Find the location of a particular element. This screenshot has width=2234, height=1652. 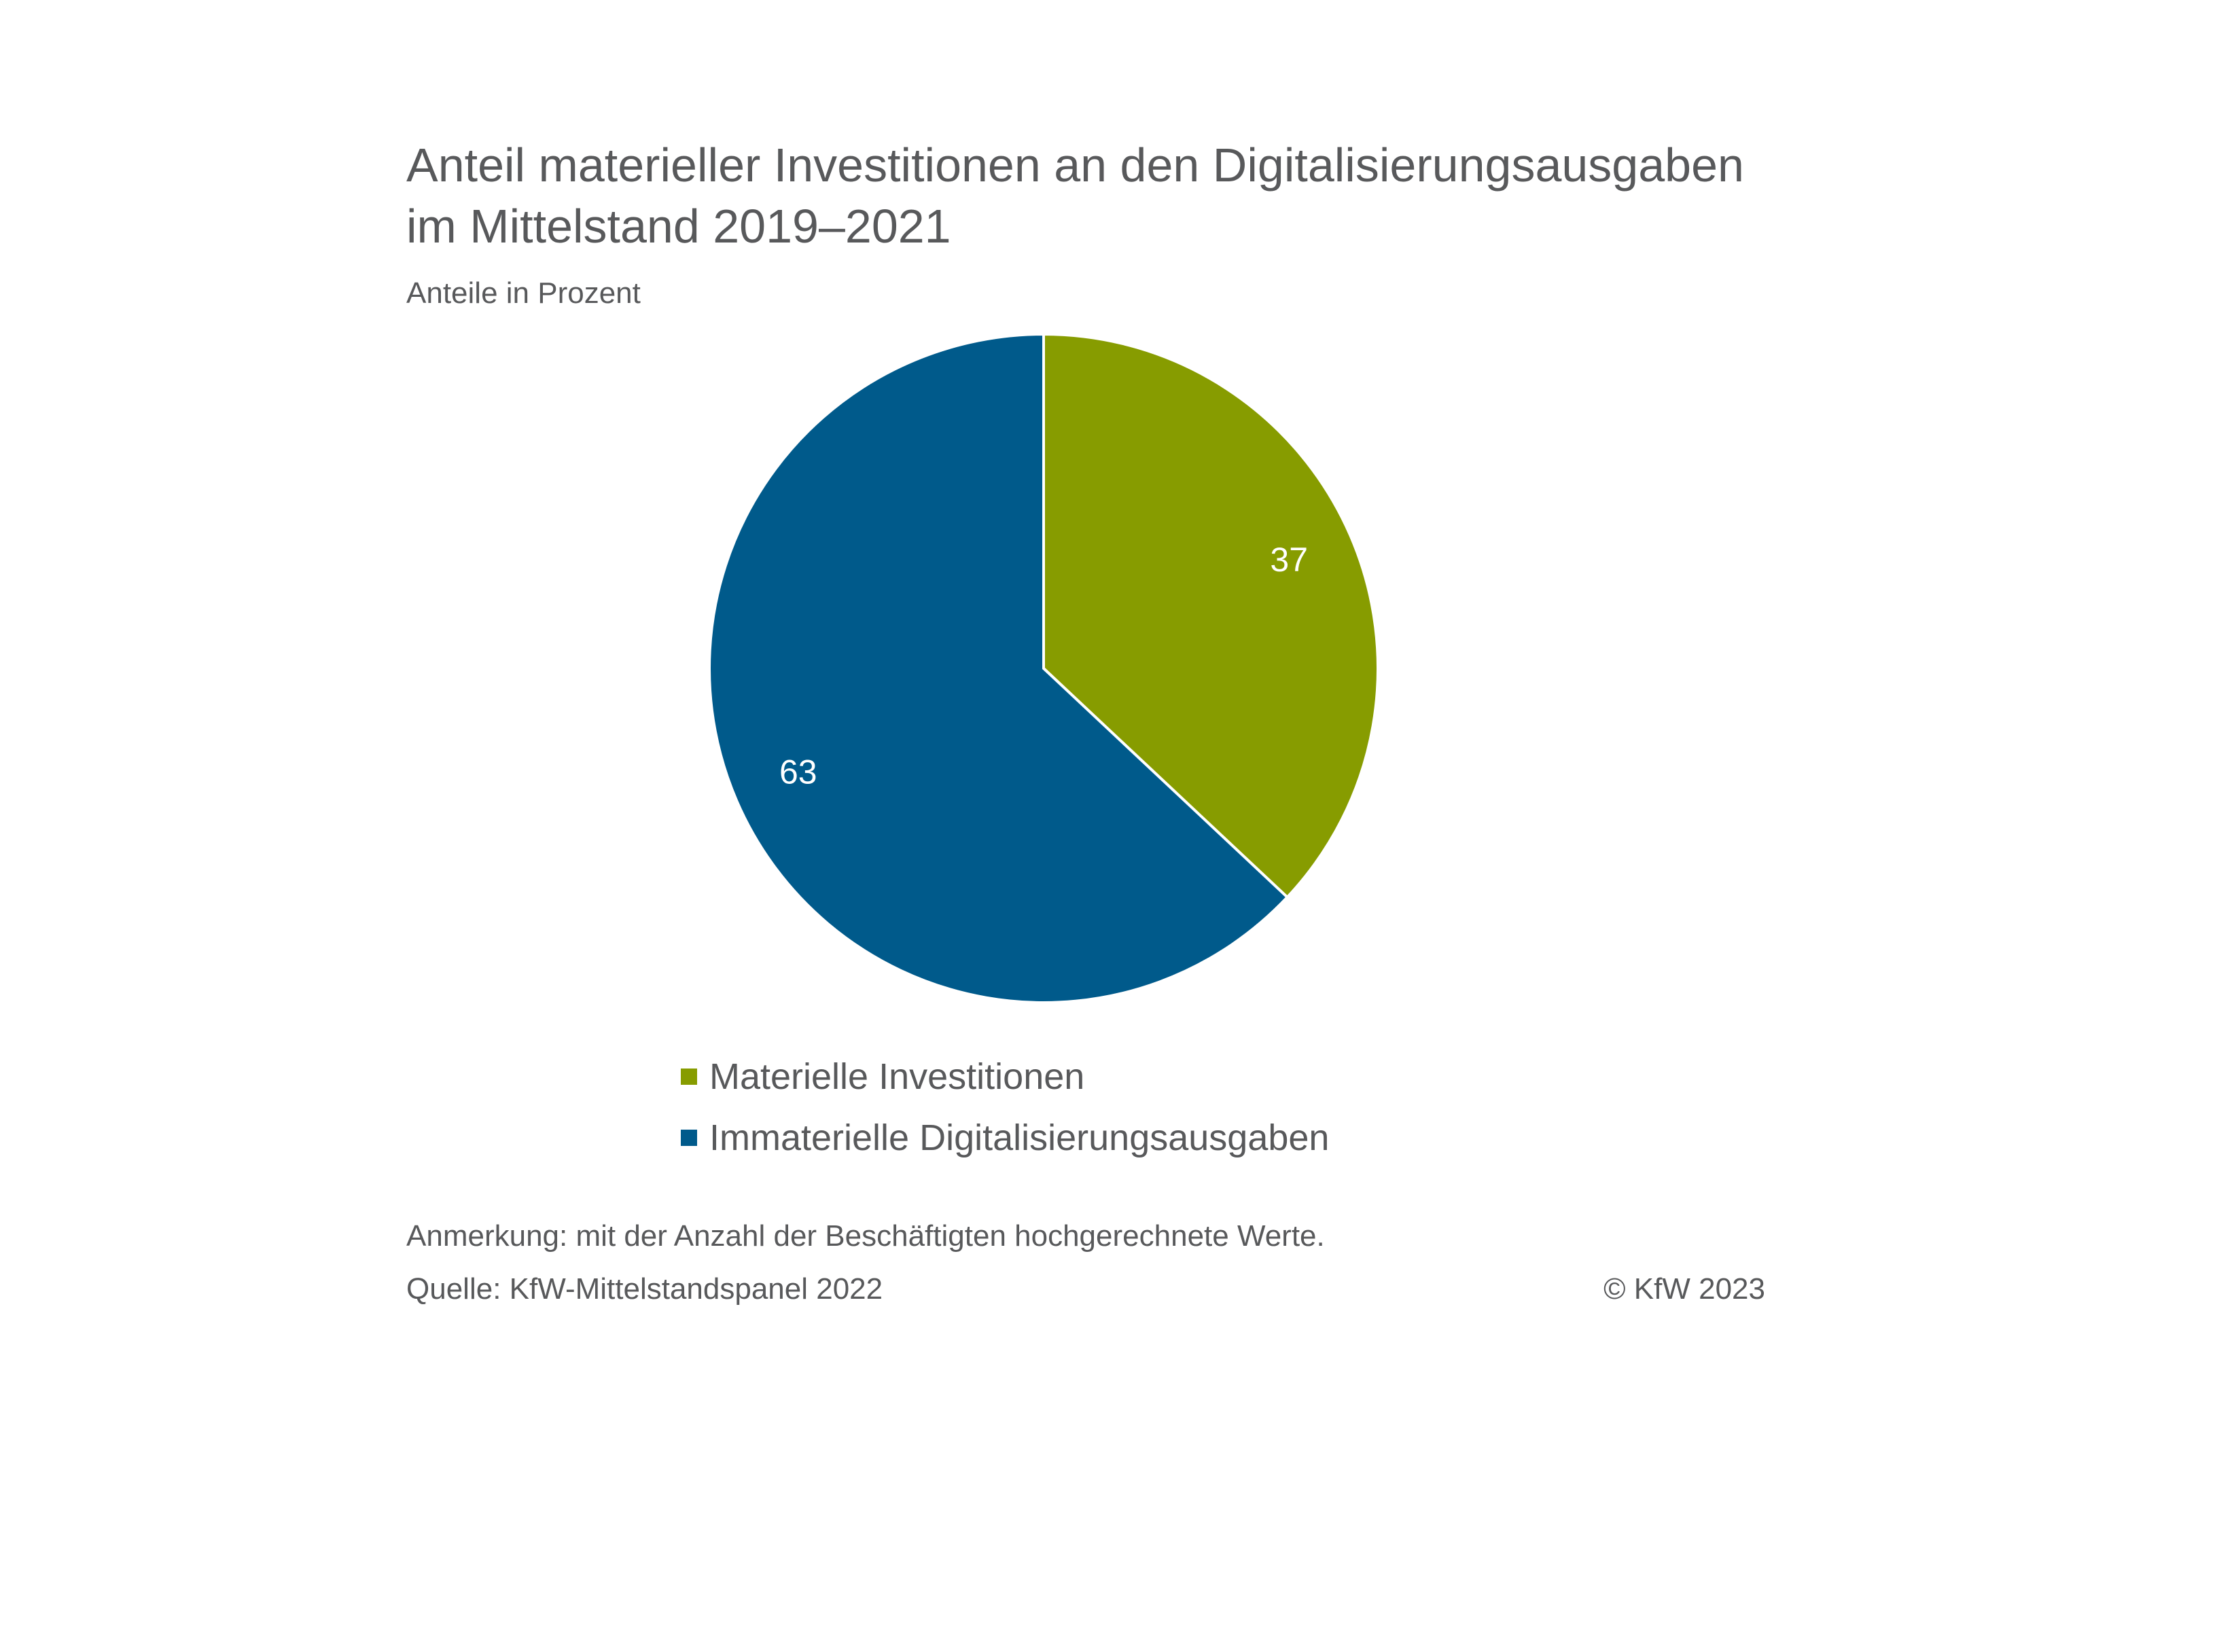

chart-subtitle: Anteile in Prozent is located at coordinates (523, 293).